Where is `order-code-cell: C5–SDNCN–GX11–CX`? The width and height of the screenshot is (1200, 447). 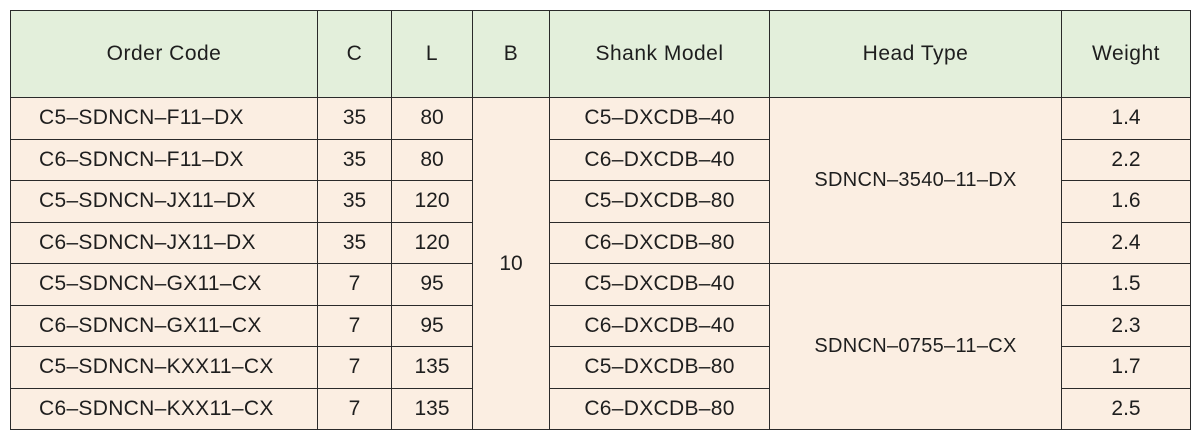 order-code-cell: C5–SDNCN–GX11–CX is located at coordinates (164, 284).